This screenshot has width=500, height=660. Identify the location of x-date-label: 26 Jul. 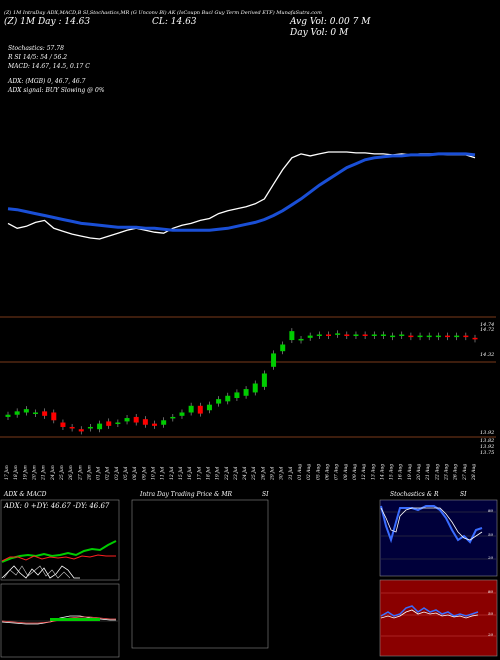
(263, 473).